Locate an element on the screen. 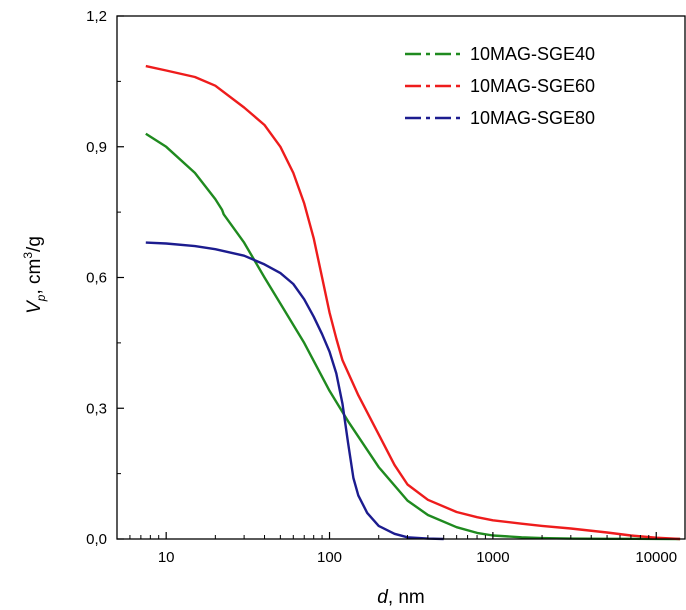 The height and width of the screenshot is (610, 686). x-tick-label: 100 is located at coordinates (329, 557).